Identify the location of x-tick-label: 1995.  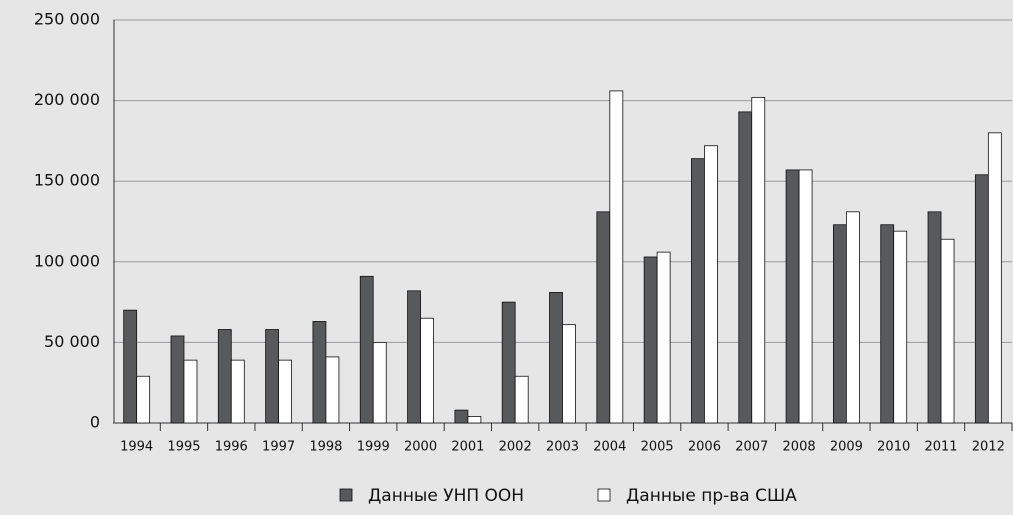
(183, 447).